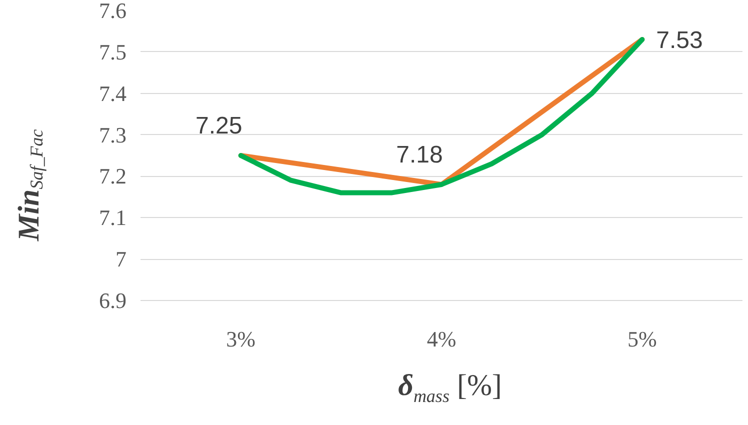 This screenshot has width=748, height=425. I want to click on x-tick-label: 4%, so click(441, 339).